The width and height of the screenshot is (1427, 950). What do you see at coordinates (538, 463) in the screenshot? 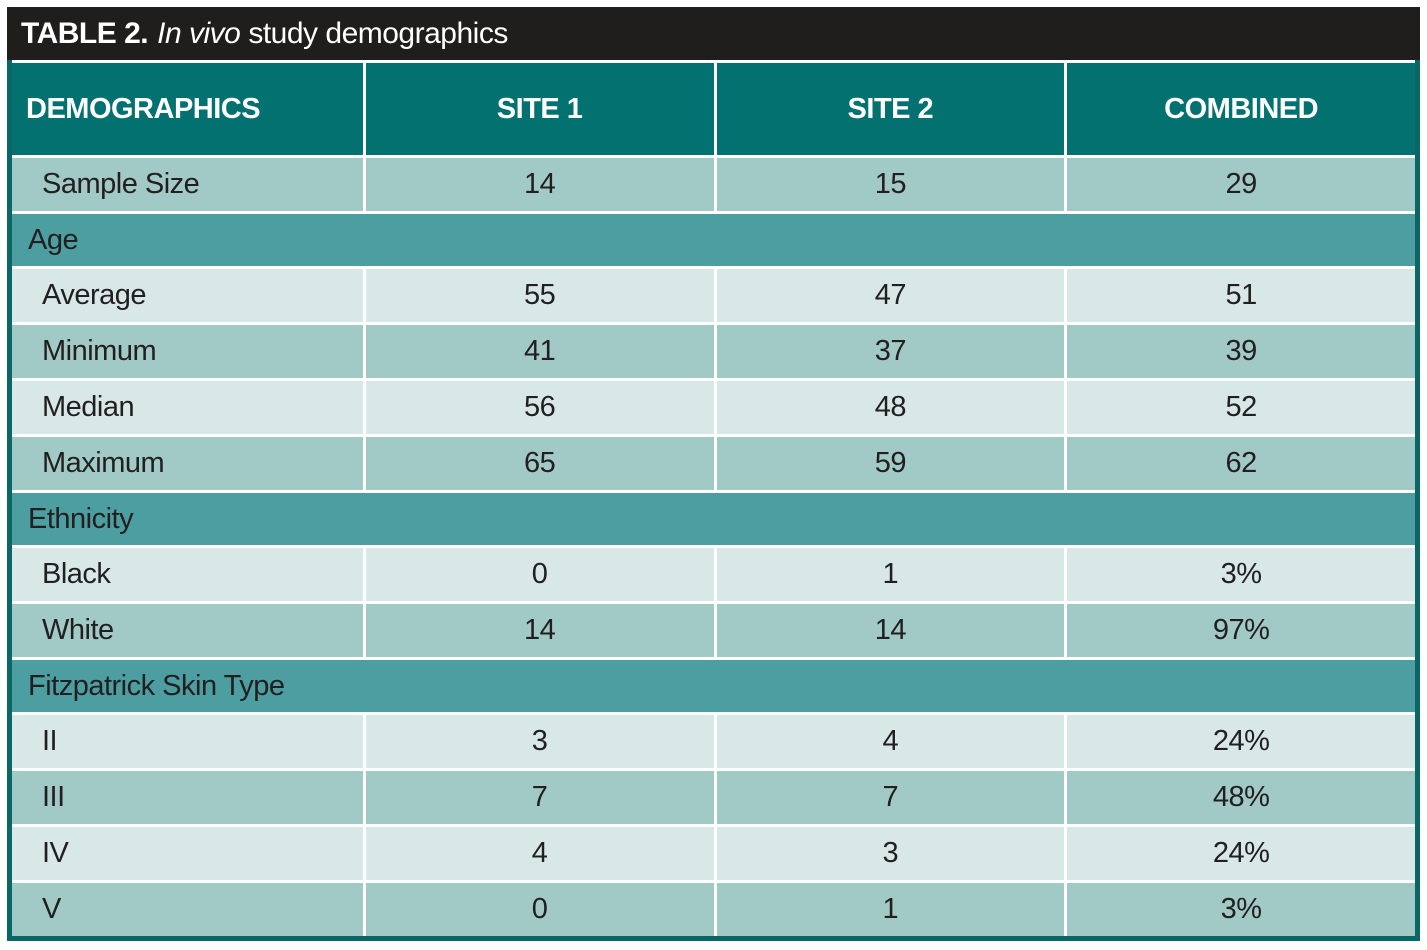
I see `cell-value: 65` at bounding box center [538, 463].